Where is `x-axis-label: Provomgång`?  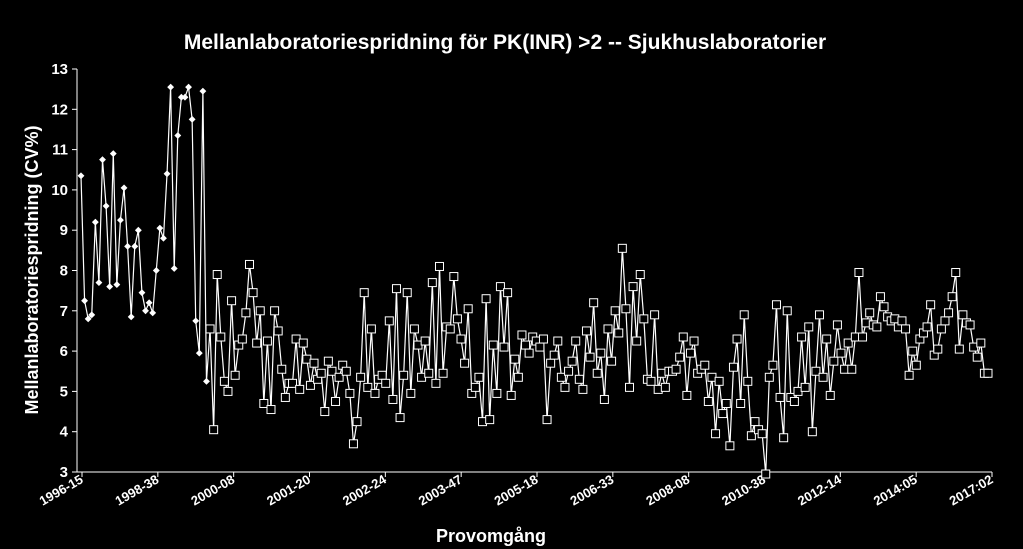
x-axis-label: Provomgång is located at coordinates (491, 536).